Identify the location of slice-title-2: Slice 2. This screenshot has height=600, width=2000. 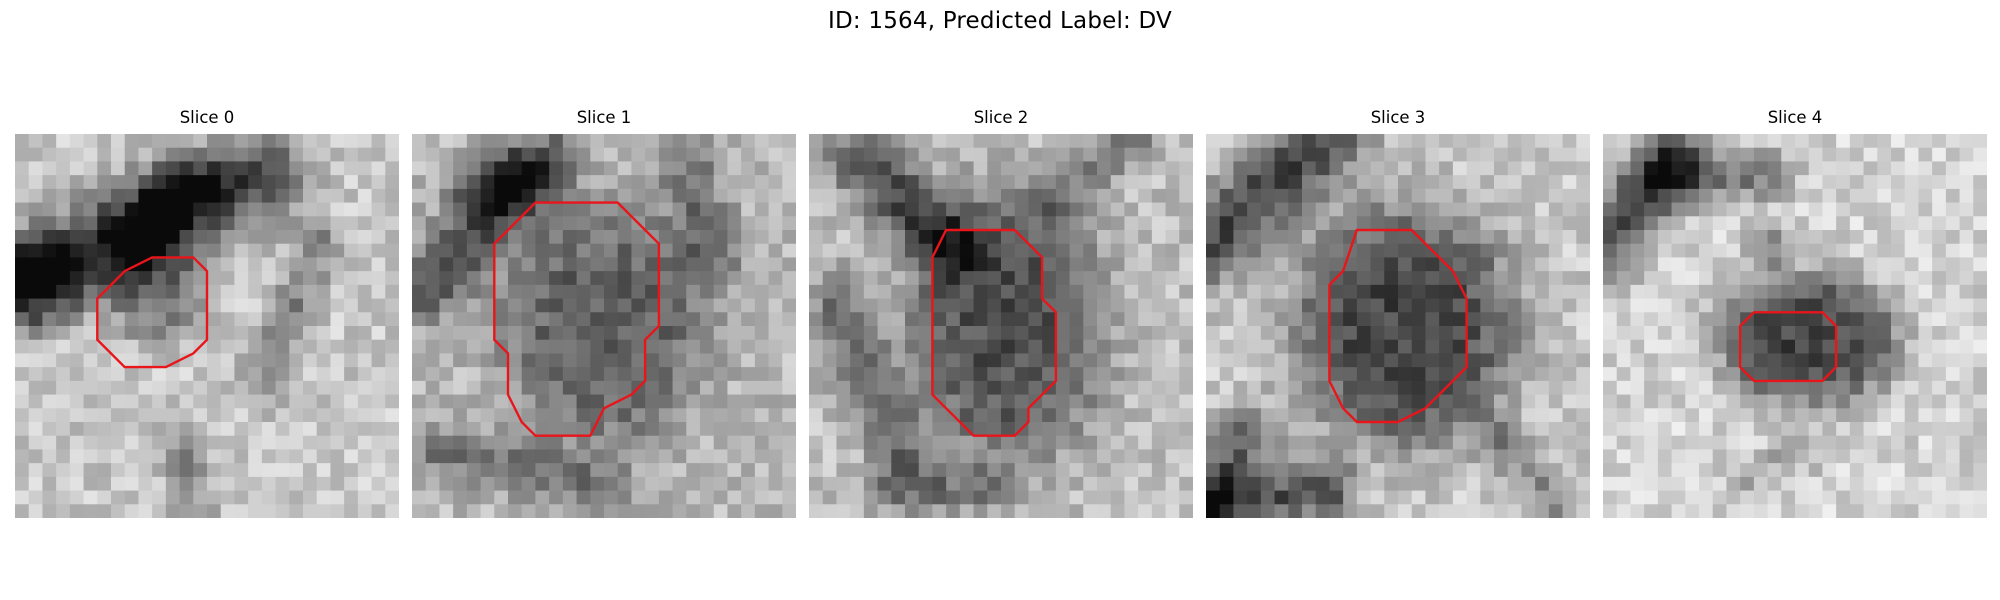
(1001, 117).